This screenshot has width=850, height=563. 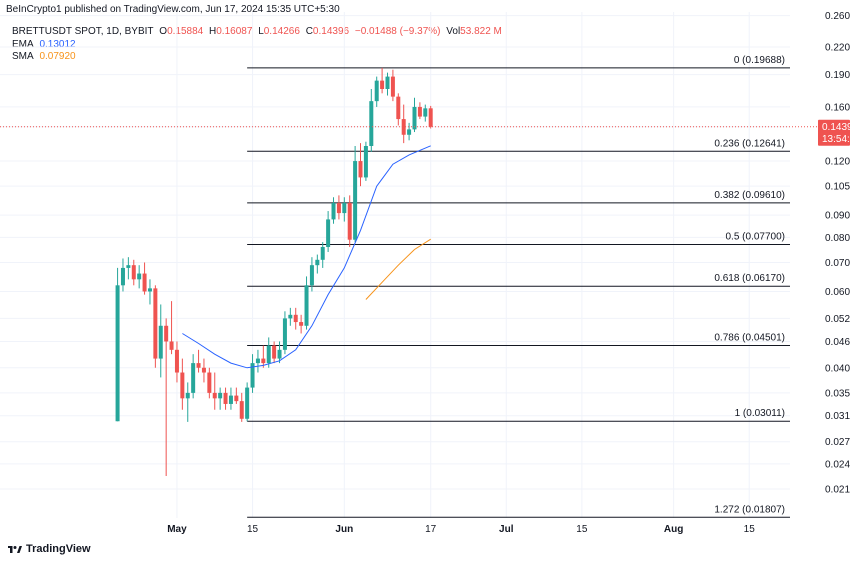 What do you see at coordinates (397, 31) in the screenshot?
I see `change-value: −0.01488 (−9.37%)` at bounding box center [397, 31].